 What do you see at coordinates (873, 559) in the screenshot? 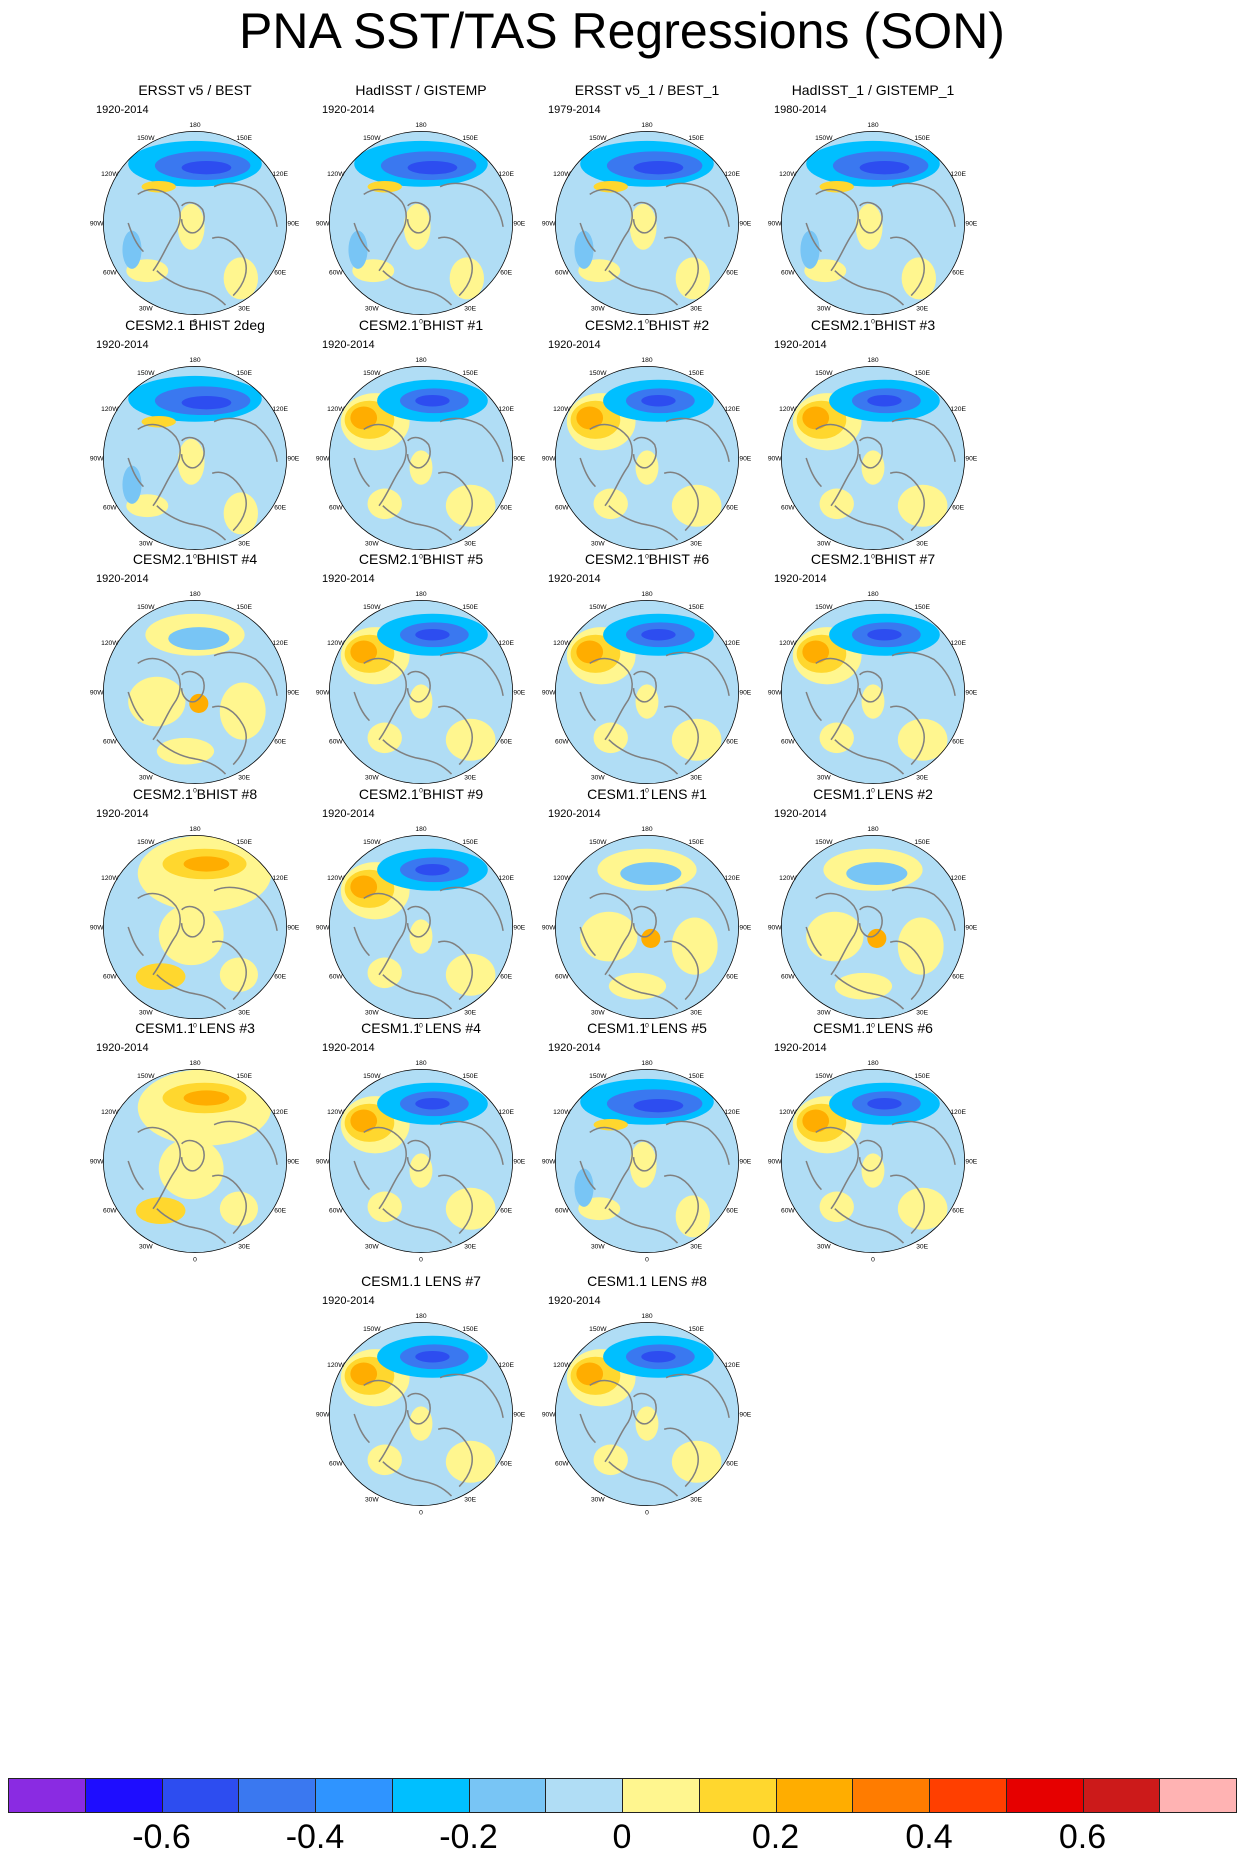
I see `panel-title: CESM2.1 BHIST #7` at bounding box center [873, 559].